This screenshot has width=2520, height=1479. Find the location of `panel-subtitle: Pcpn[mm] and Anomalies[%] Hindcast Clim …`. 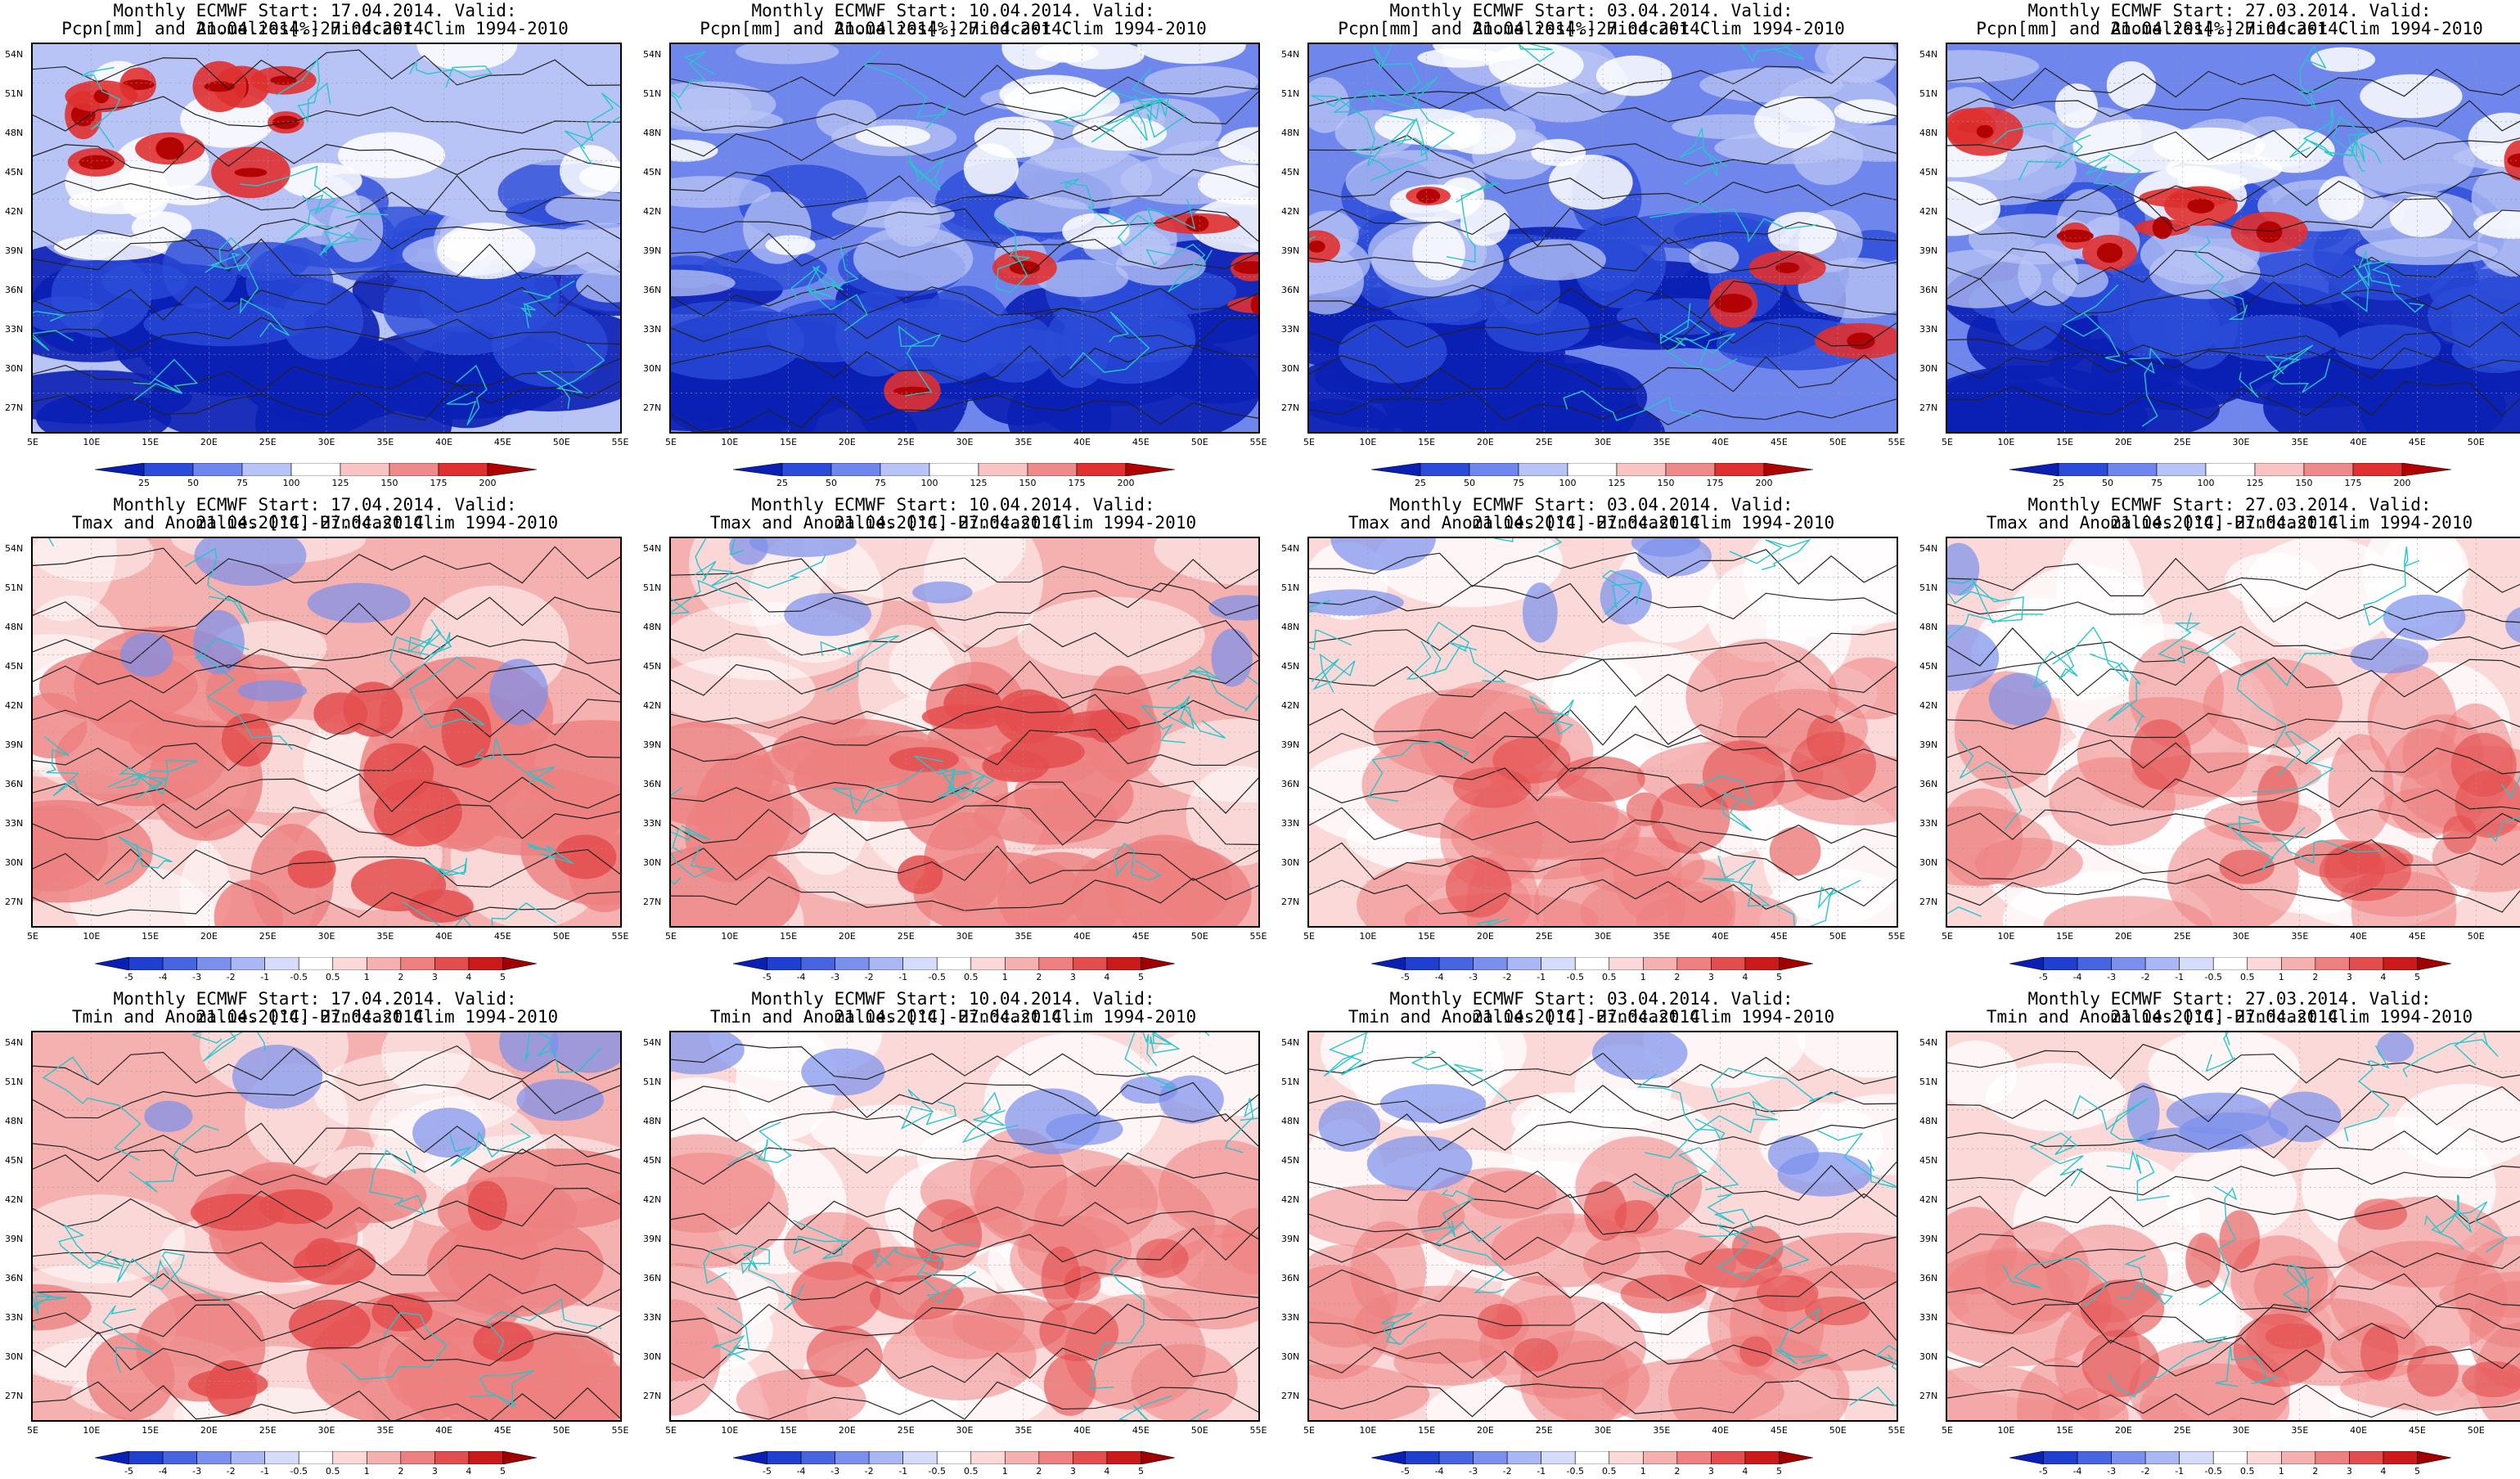

panel-subtitle: Pcpn[mm] and Anomalies[%] Hindcast Clim … is located at coordinates (954, 29).